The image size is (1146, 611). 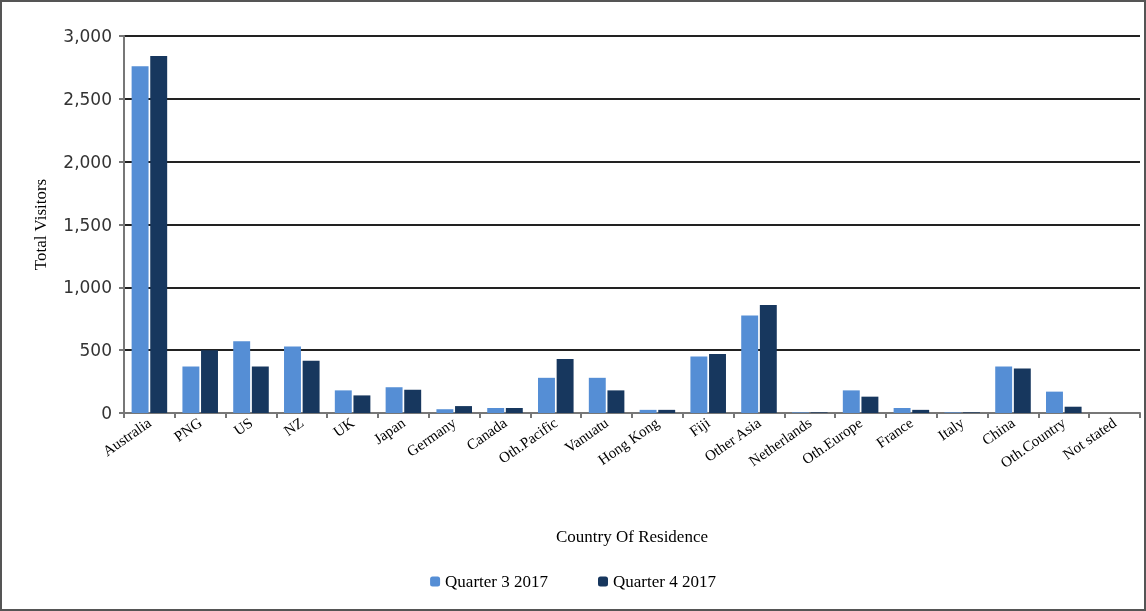 I want to click on y-tick-label: 1,500, so click(x=87, y=224).